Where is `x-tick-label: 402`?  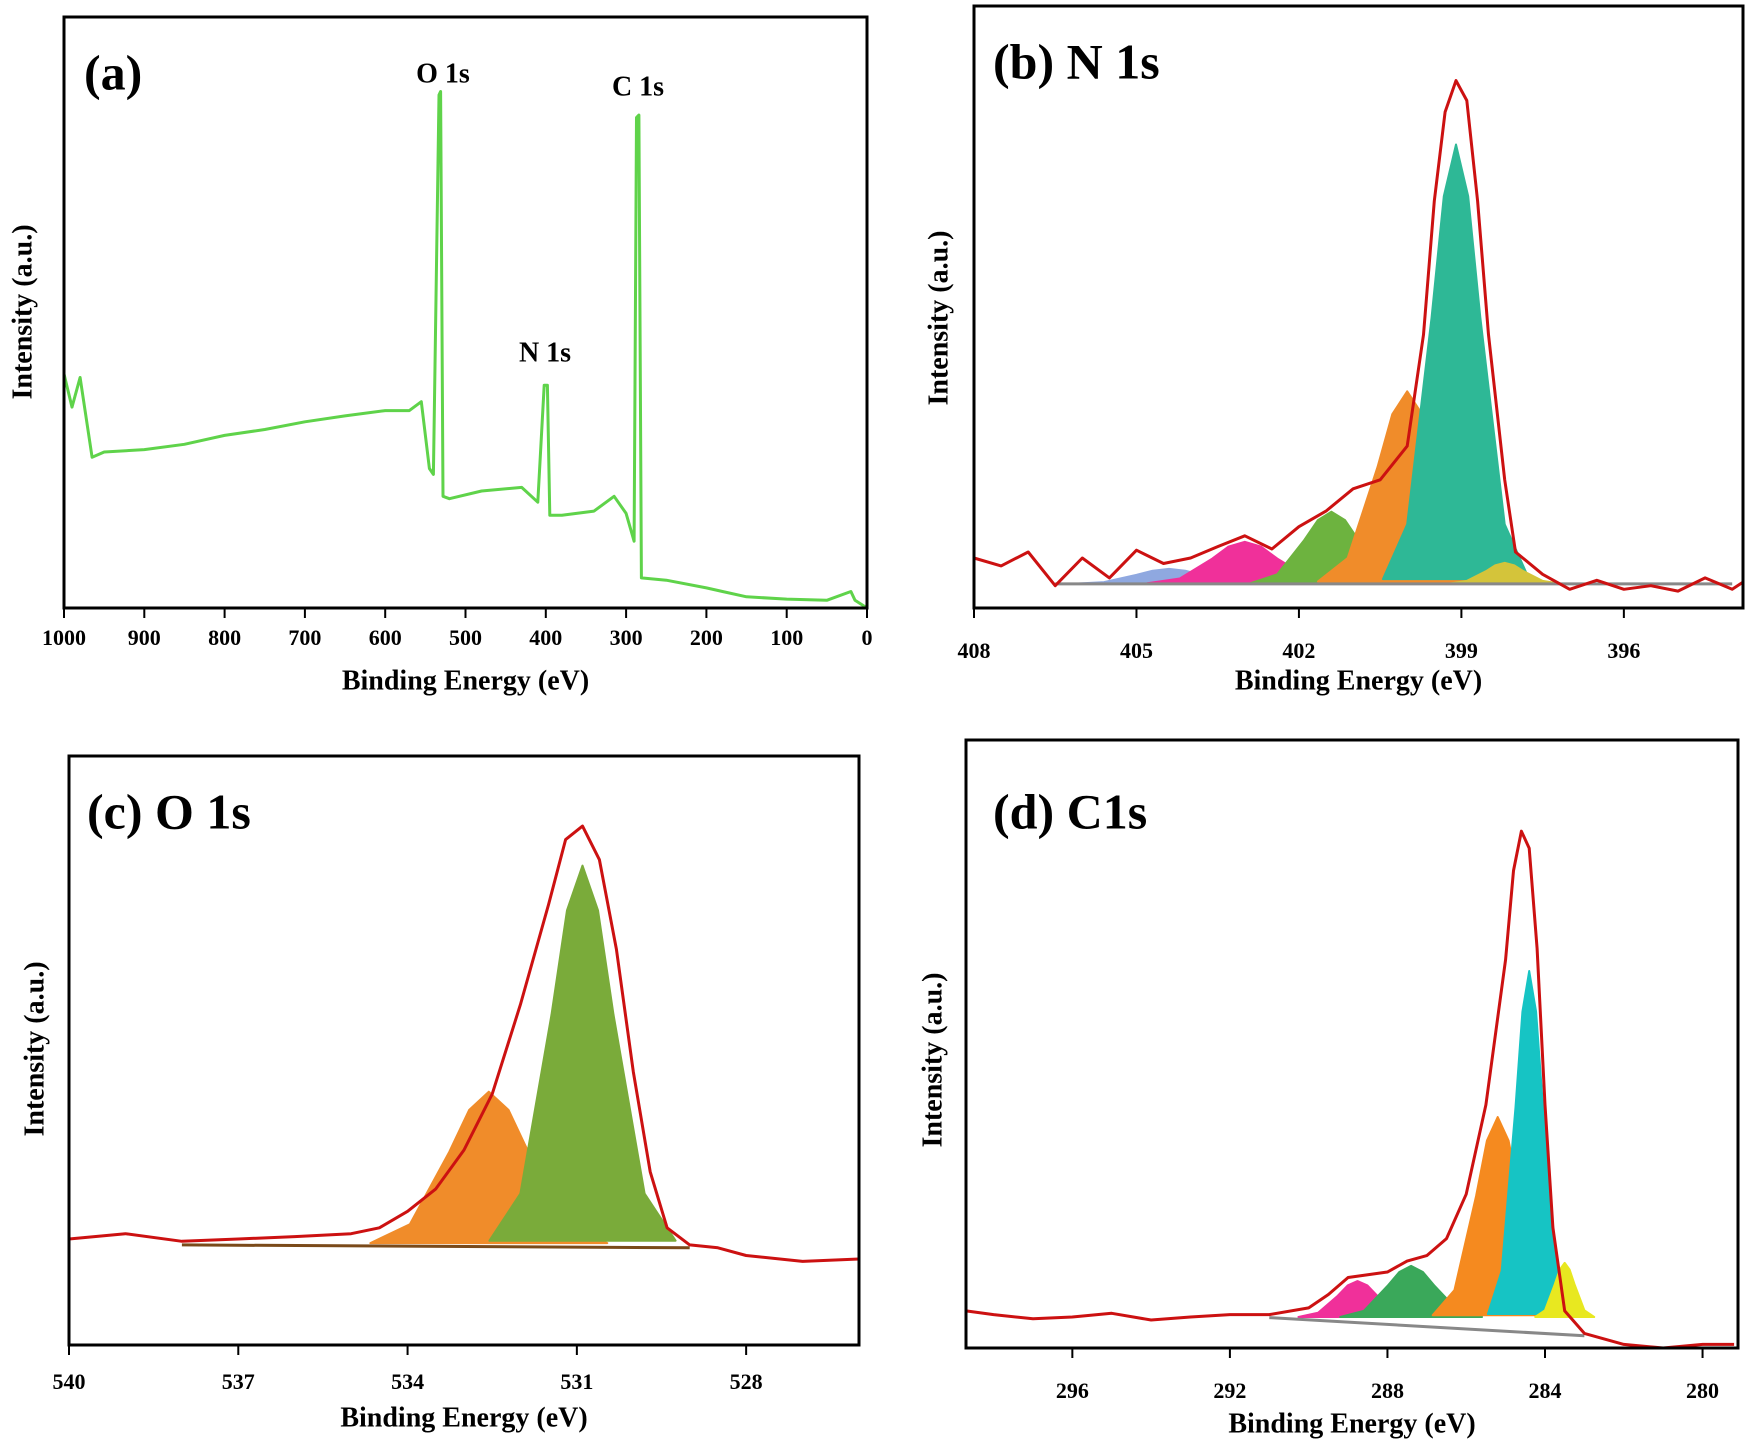
x-tick-label: 402 is located at coordinates (1298, 650).